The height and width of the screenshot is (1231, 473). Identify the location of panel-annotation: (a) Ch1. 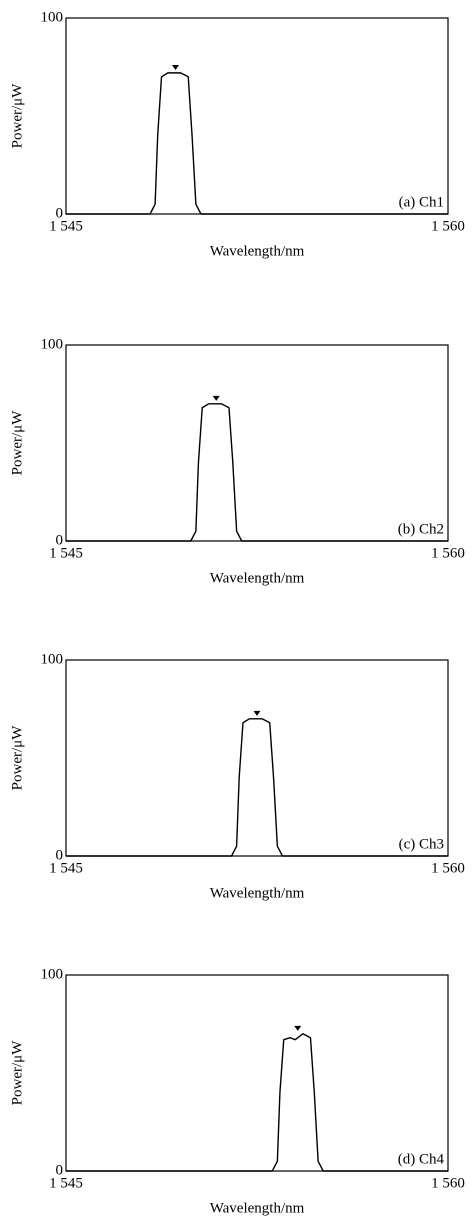
(421, 202).